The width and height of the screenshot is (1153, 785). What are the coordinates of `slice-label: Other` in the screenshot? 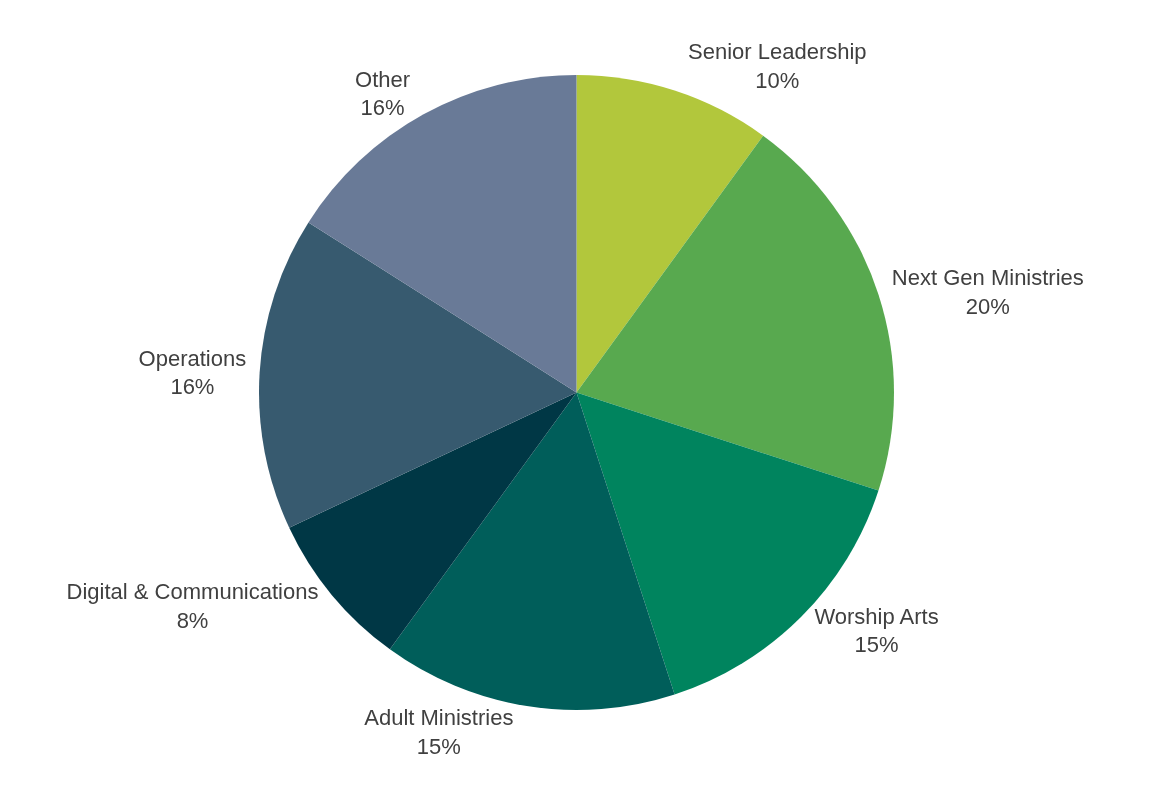 It's located at (383, 79).